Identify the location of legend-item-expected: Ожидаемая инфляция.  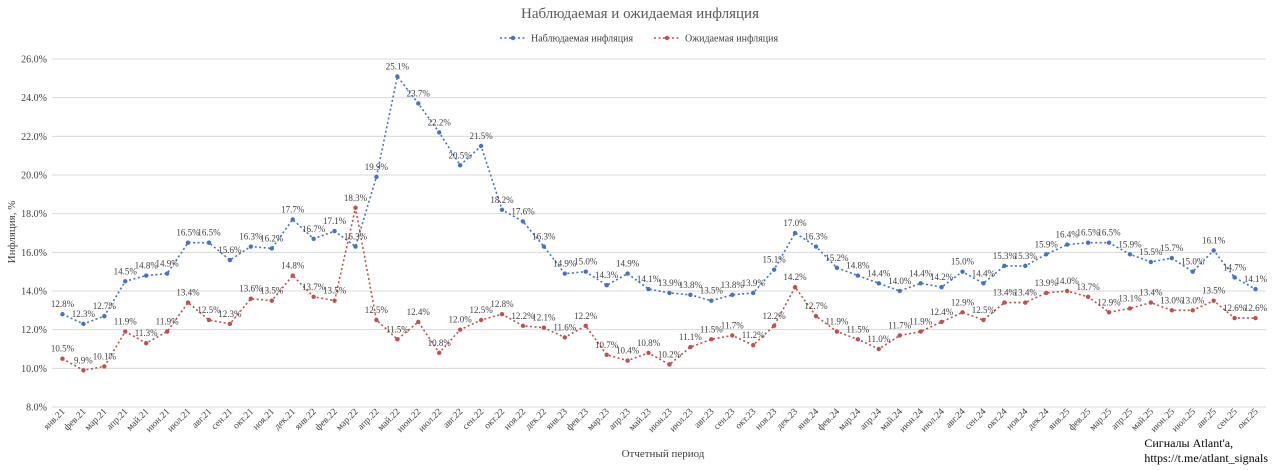
(716, 39).